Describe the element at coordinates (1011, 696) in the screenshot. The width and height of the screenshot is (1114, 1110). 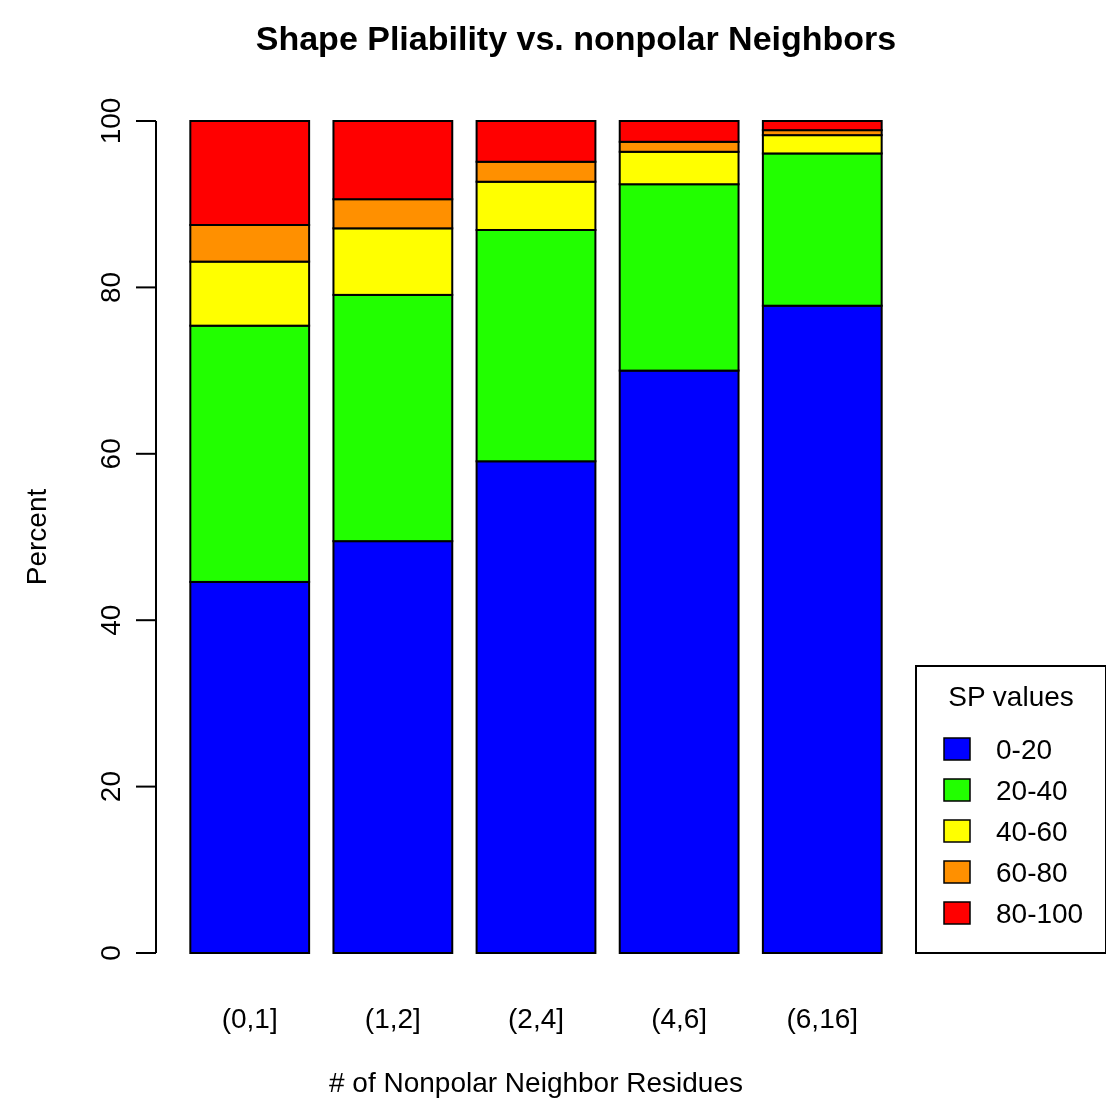
I see `legend-title: SP values` at that location.